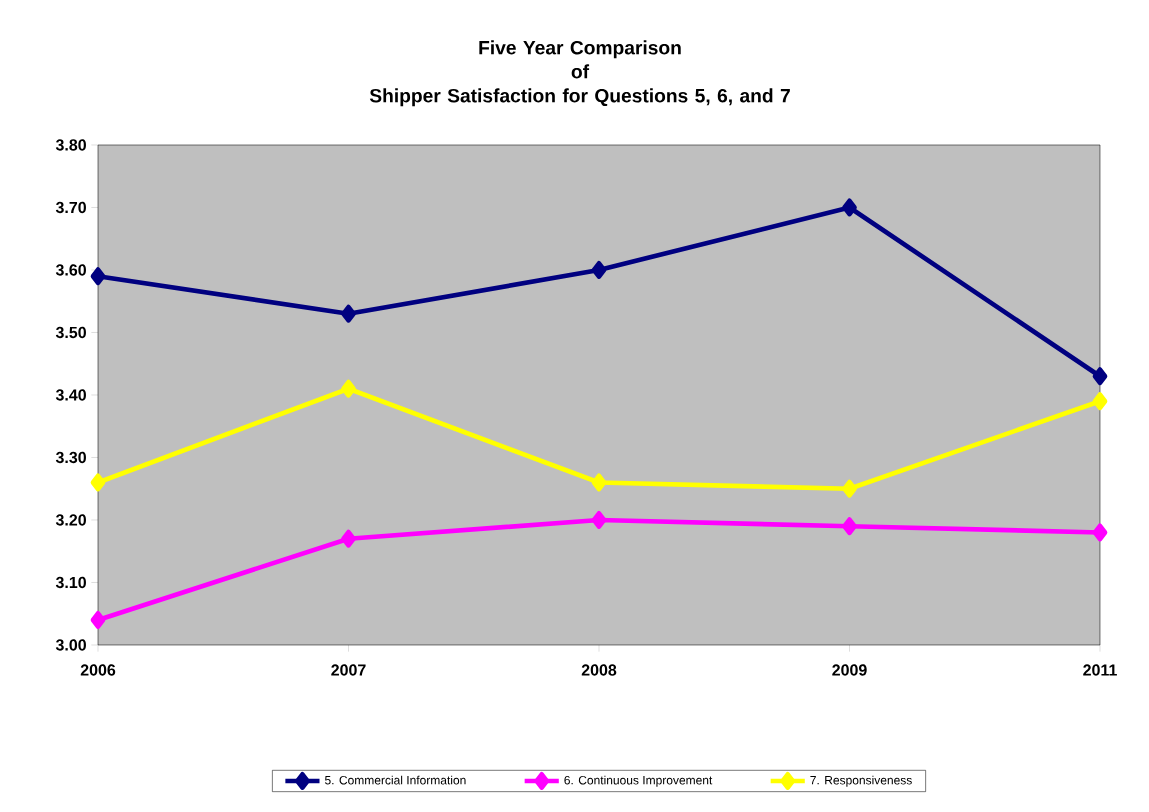  I want to click on x-tick-label: 2008, so click(599, 670).